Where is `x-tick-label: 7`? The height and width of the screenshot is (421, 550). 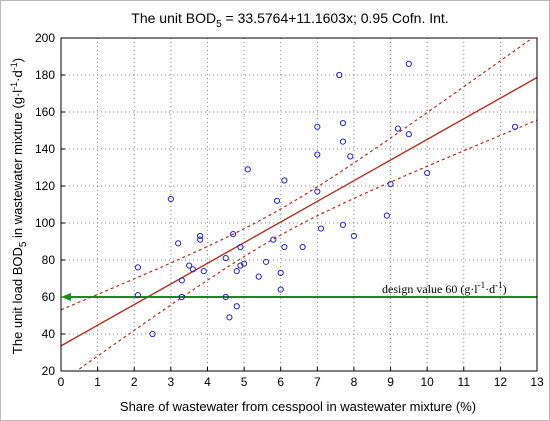 x-tick-label: 7 is located at coordinates (317, 382).